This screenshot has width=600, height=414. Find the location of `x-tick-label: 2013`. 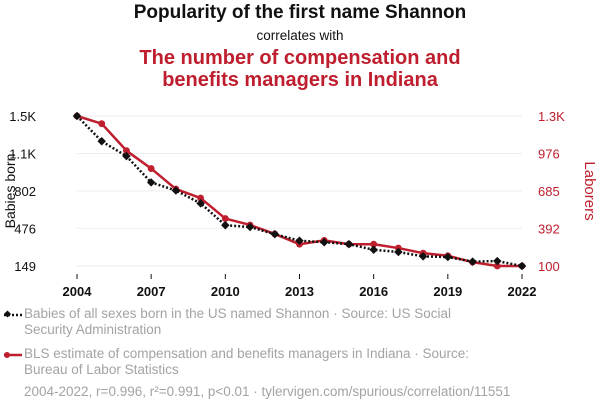

x-tick-label: 2013 is located at coordinates (299, 291).